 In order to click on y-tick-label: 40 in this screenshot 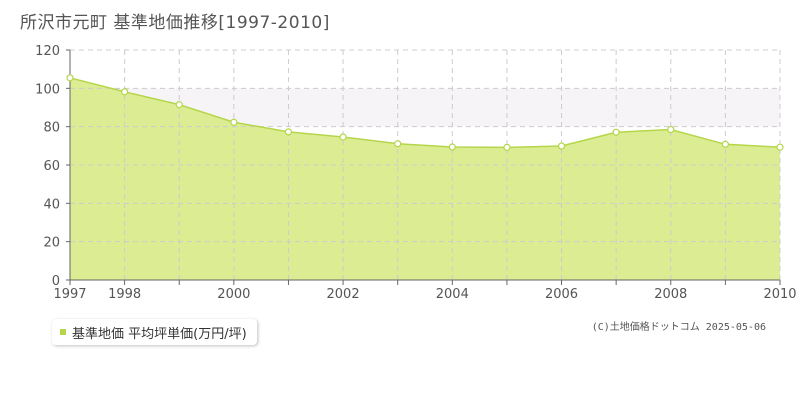, I will do `click(51, 204)`.